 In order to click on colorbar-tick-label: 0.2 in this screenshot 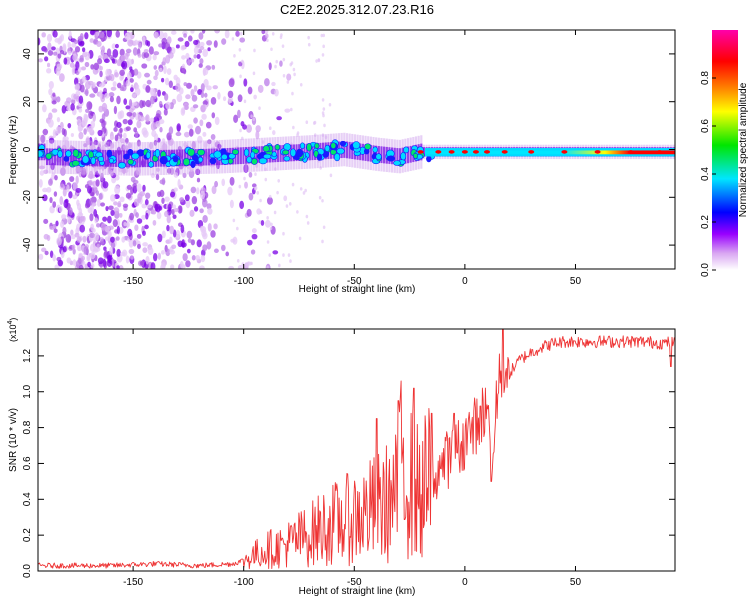, I will do `click(705, 222)`.